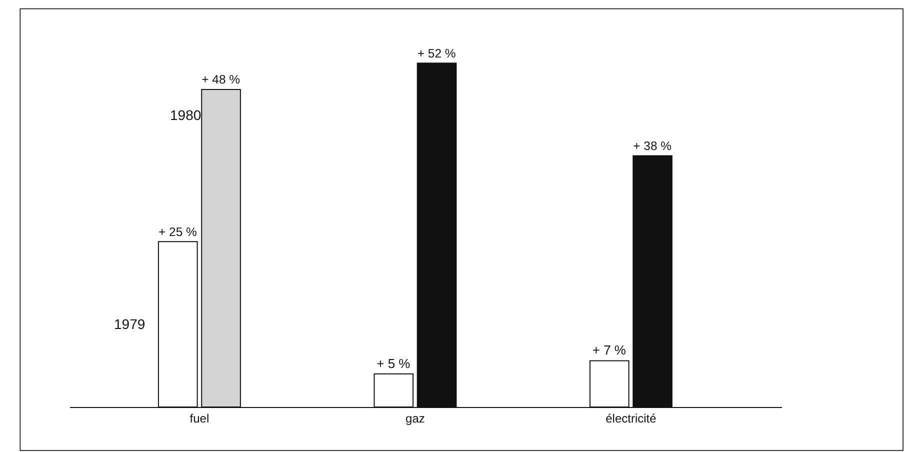 The width and height of the screenshot is (917, 452). I want to click on x-tick-label: gaz, so click(415, 418).